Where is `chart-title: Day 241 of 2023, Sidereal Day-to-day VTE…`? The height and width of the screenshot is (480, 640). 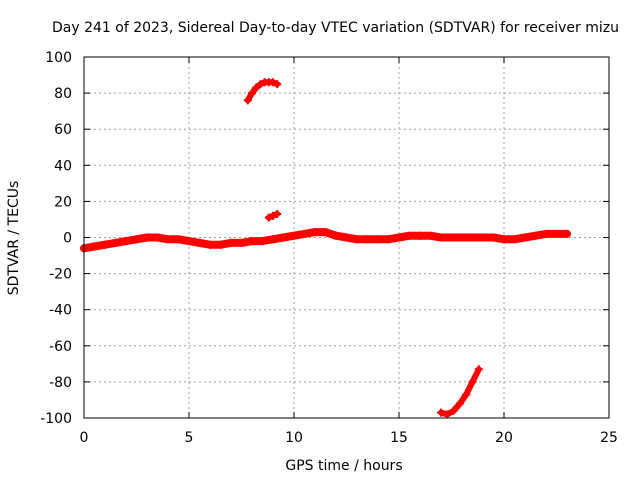
chart-title: Day 241 of 2023, Sidereal Day-to-day VTE… is located at coordinates (335, 28).